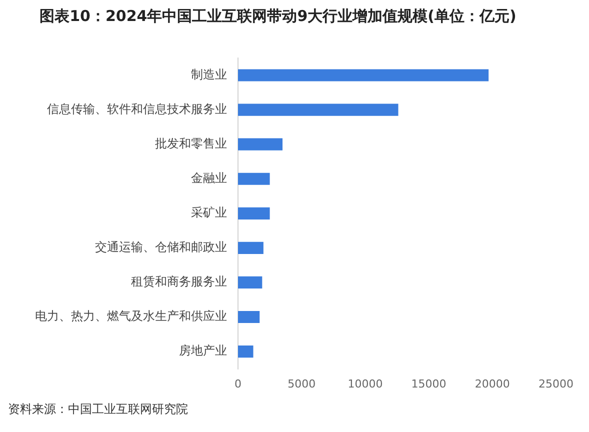  Describe the element at coordinates (137, 109) in the screenshot. I see `y-tick-label: 信息传输、软件和信息技术服务业` at that location.